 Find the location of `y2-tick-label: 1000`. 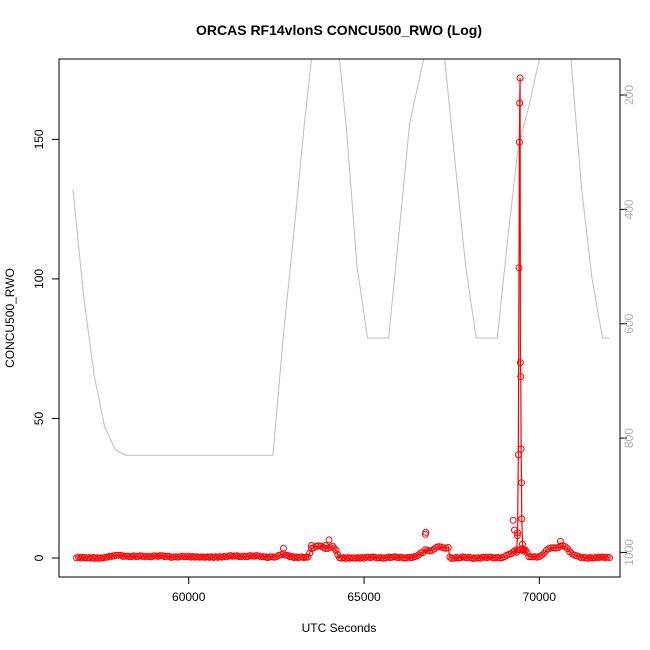

y2-tick-label: 1000 is located at coordinates (629, 552).